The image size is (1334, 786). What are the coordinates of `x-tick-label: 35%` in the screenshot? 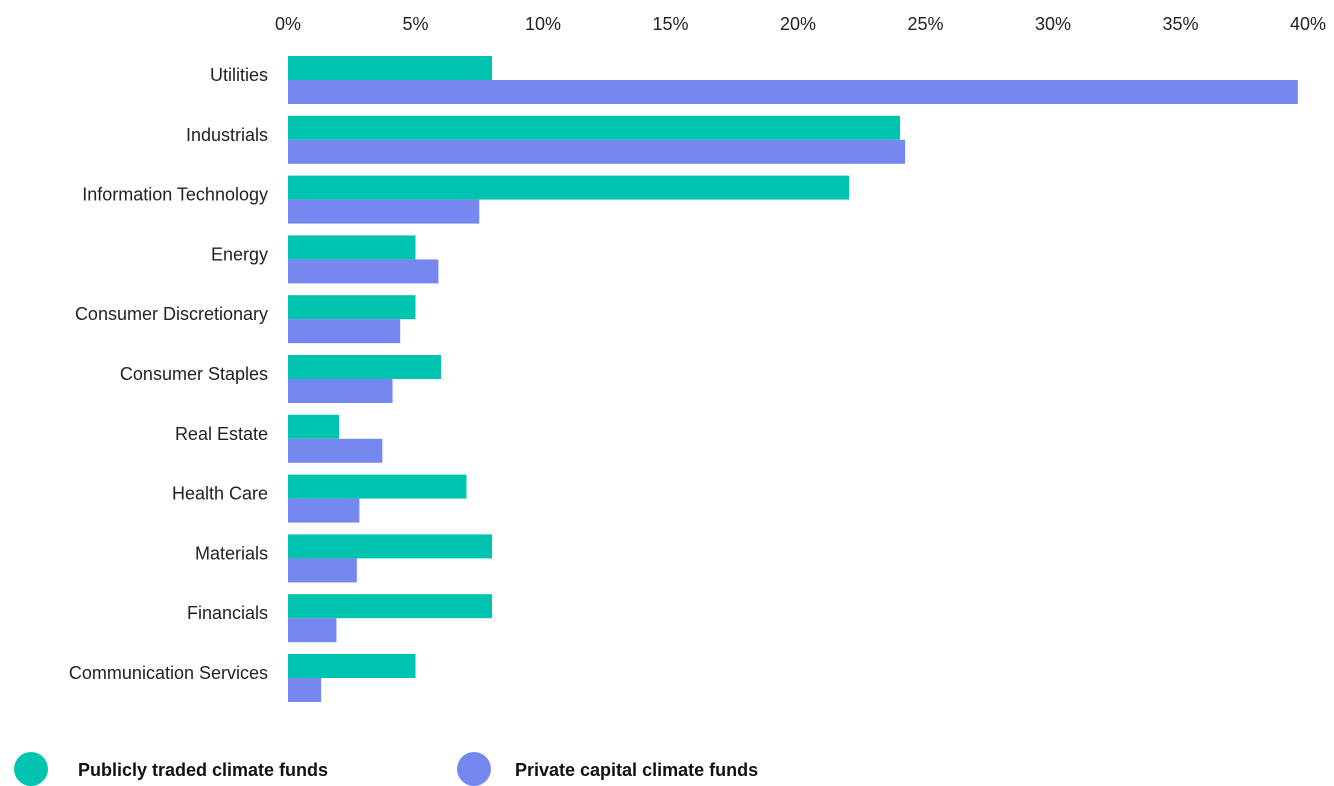 It's located at (1180, 24).